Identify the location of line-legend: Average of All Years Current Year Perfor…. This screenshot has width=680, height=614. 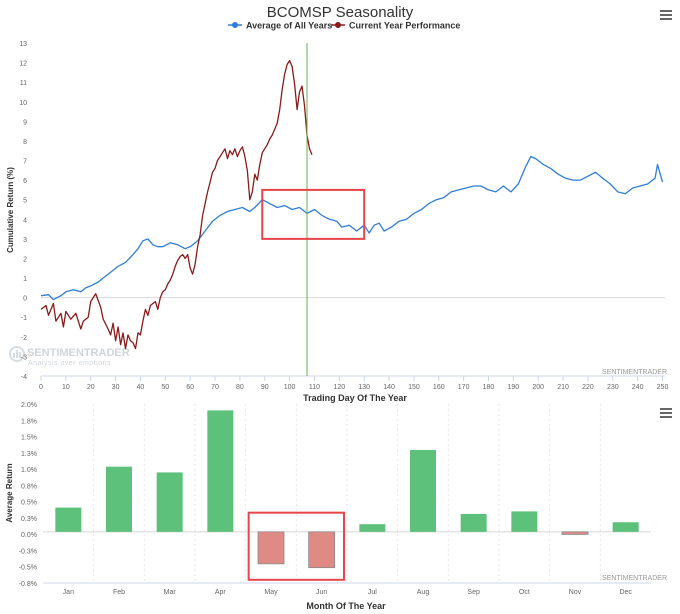
(344, 26).